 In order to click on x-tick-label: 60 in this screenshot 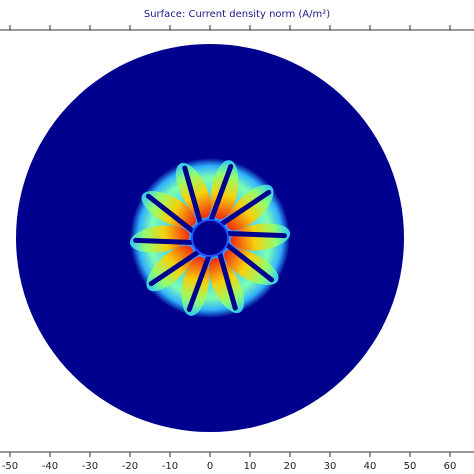, I will do `click(450, 466)`.